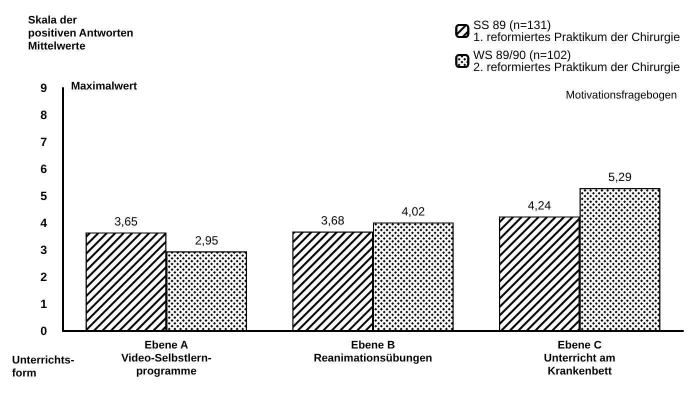  I want to click on data-label: 4,02, so click(414, 211).